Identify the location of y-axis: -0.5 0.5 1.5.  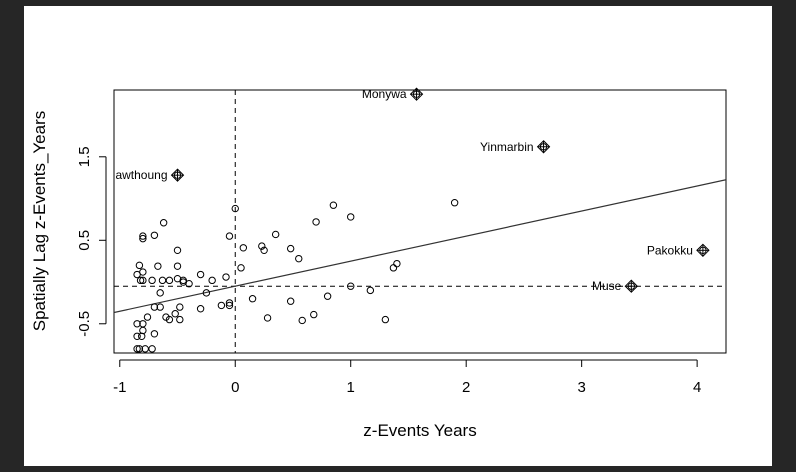
(91, 241).